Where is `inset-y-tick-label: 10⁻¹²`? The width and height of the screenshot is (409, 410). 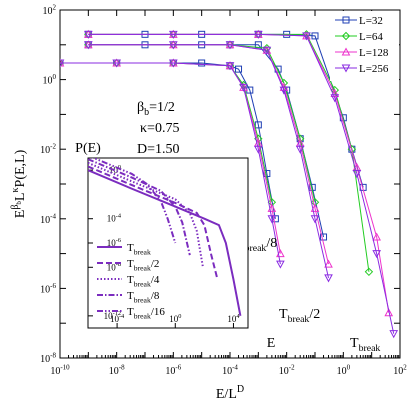
inset-y-tick-label: 10⁻¹² is located at coordinates (112, 315).